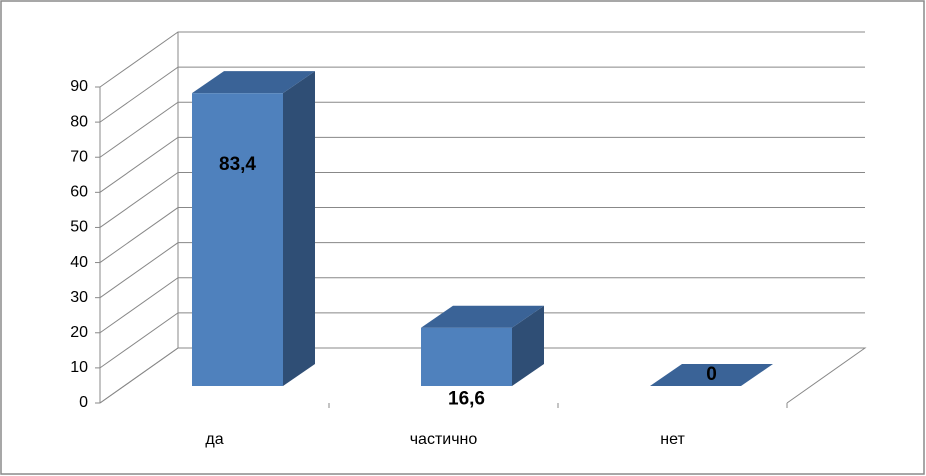  What do you see at coordinates (444, 439) in the screenshot?
I see `x-tick-label: частично` at bounding box center [444, 439].